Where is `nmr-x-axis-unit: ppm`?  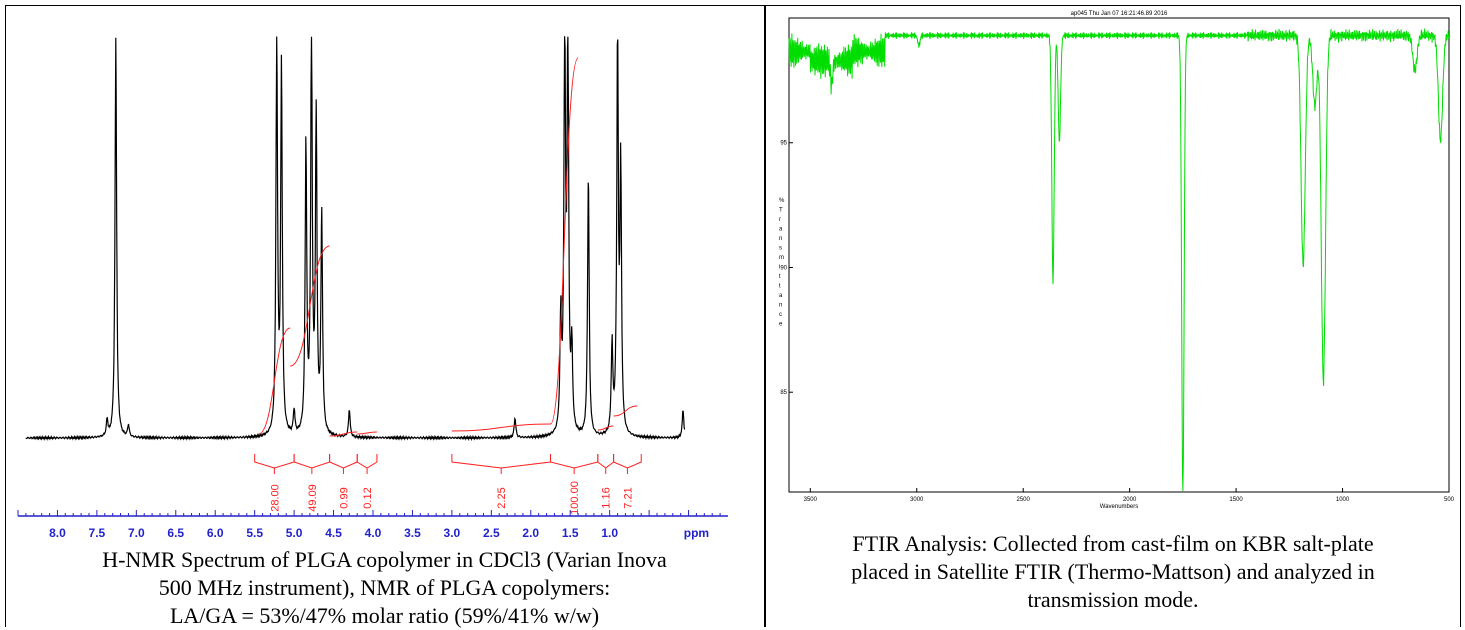
nmr-x-axis-unit: ppm is located at coordinates (696, 533).